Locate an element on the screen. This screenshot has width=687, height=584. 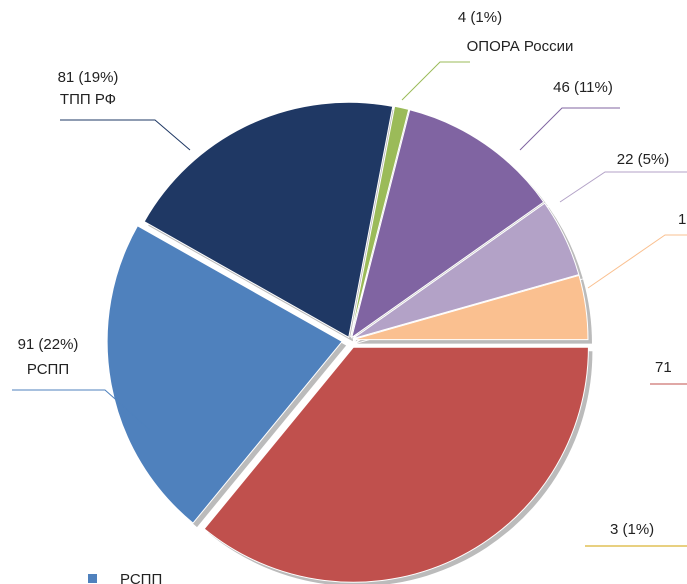
slice-label: 22 (5%) is located at coordinates (643, 159).